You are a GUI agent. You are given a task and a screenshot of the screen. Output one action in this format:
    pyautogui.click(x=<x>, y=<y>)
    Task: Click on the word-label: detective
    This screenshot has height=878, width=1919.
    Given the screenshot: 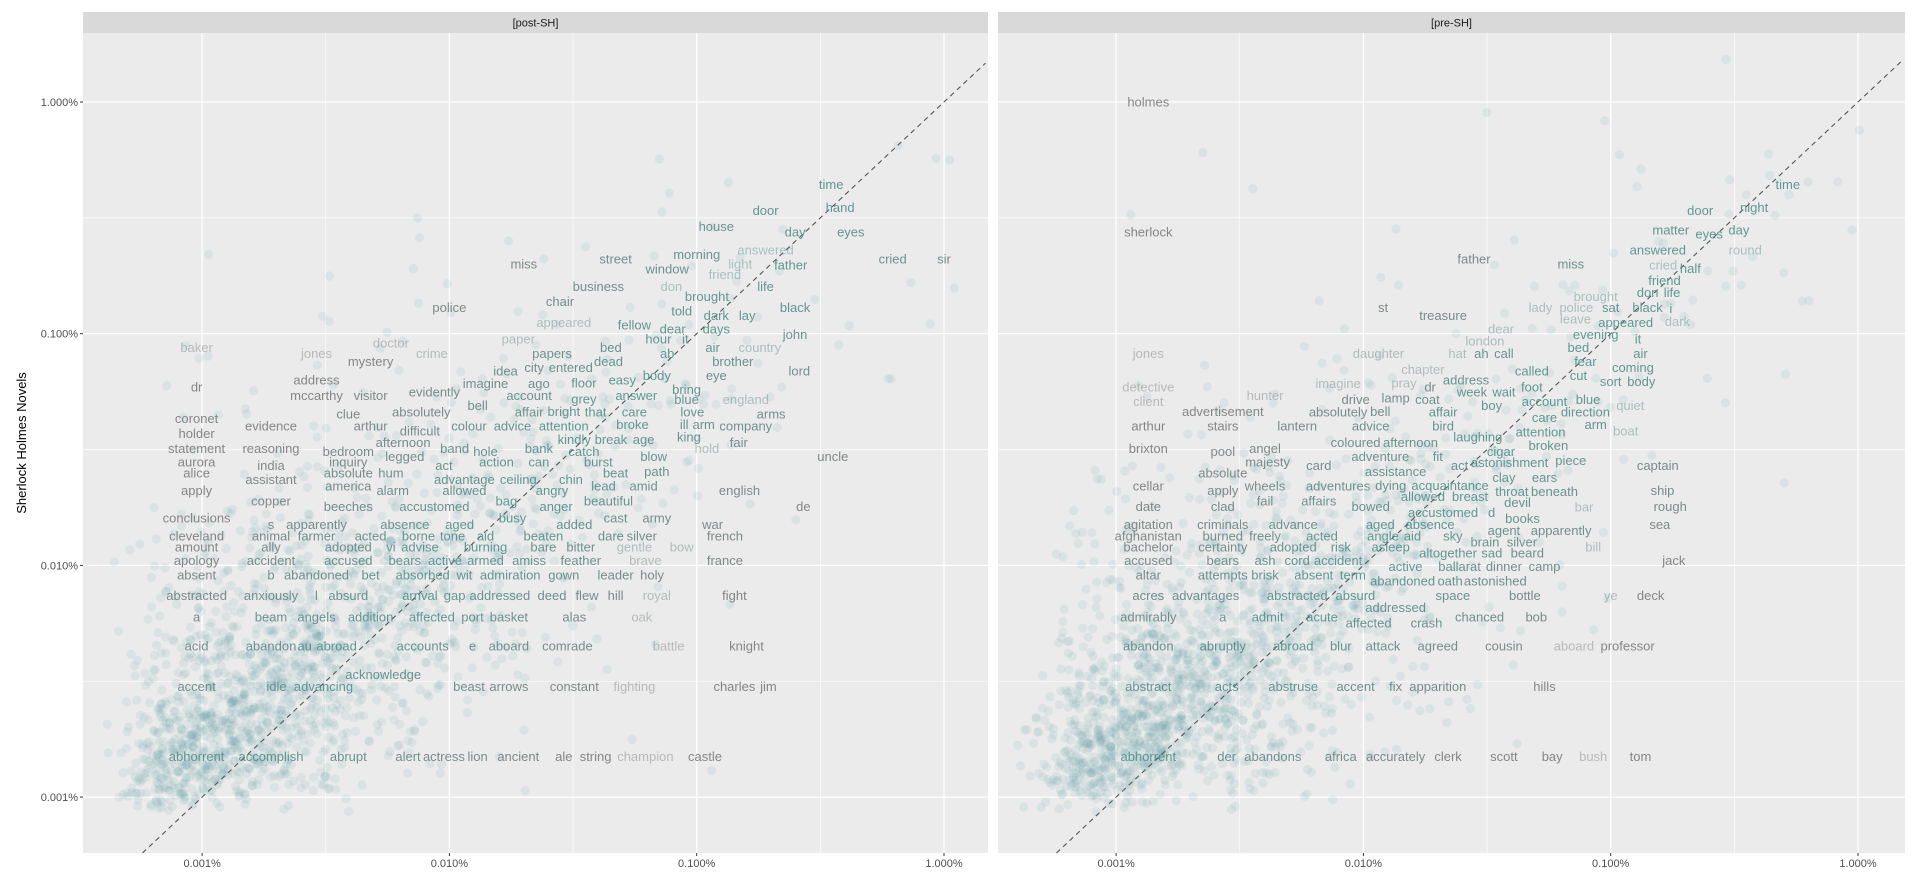 What is the action you would take?
    pyautogui.click(x=1148, y=386)
    